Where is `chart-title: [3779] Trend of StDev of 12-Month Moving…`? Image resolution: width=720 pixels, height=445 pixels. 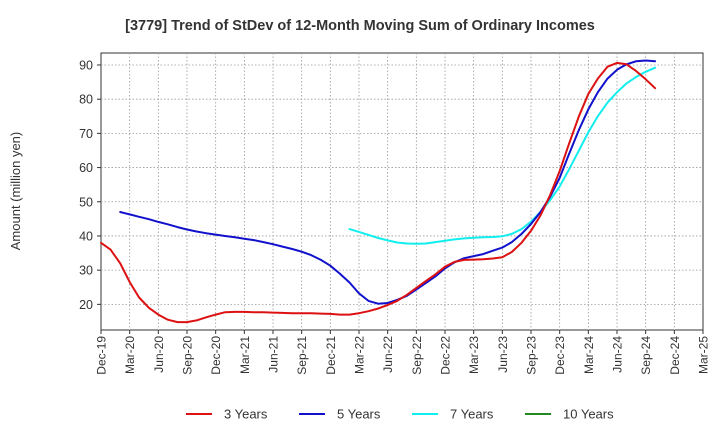
chart-title: [3779] Trend of StDev of 12-Month Moving… is located at coordinates (360, 26).